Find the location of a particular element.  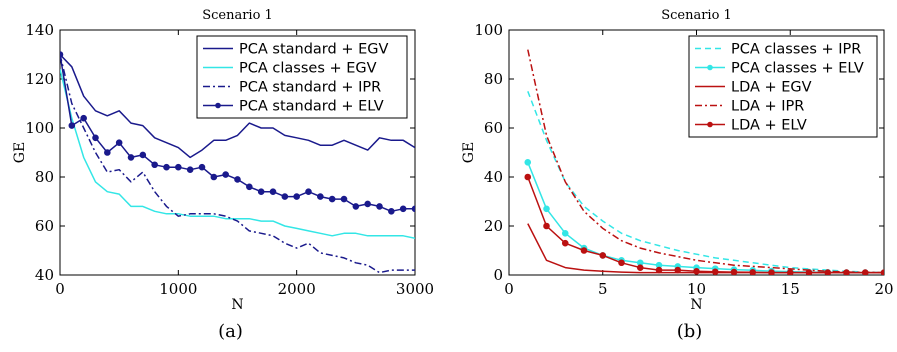

x-tick-label: 1000 is located at coordinates (178, 289).